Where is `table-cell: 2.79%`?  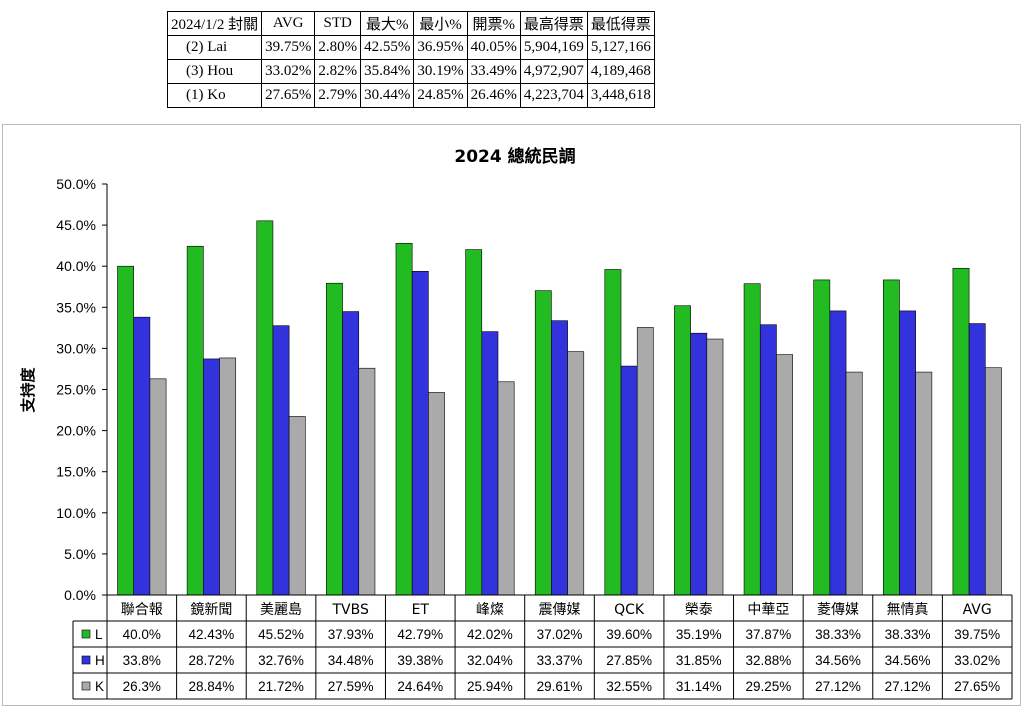
table-cell: 2.79% is located at coordinates (338, 95).